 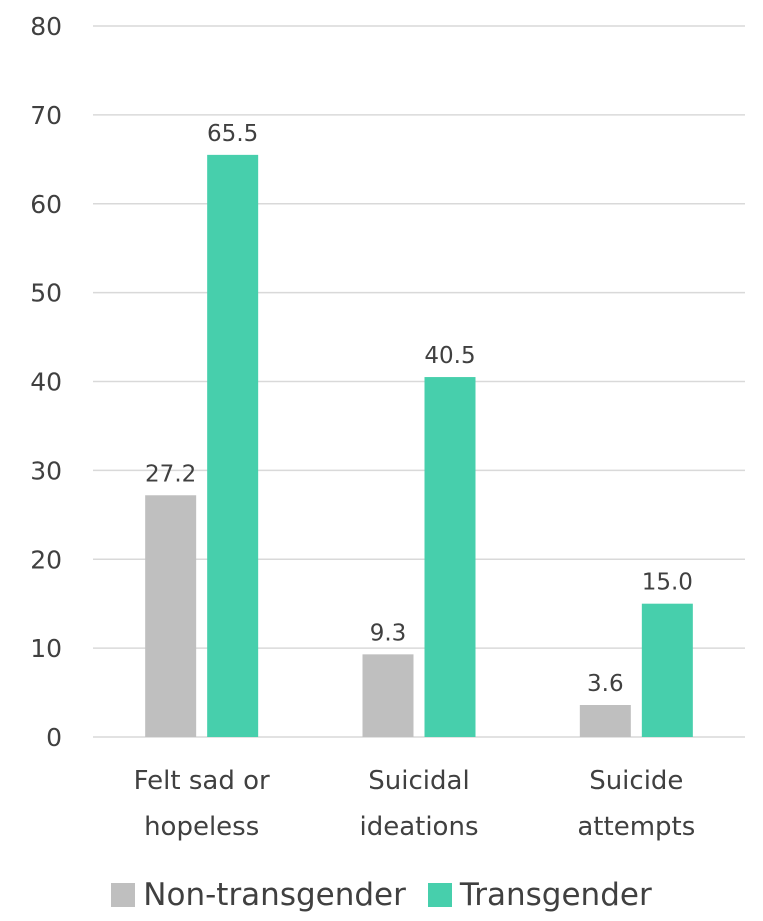 What do you see at coordinates (555, 895) in the screenshot?
I see `legend-label-transgender: Transgender` at bounding box center [555, 895].